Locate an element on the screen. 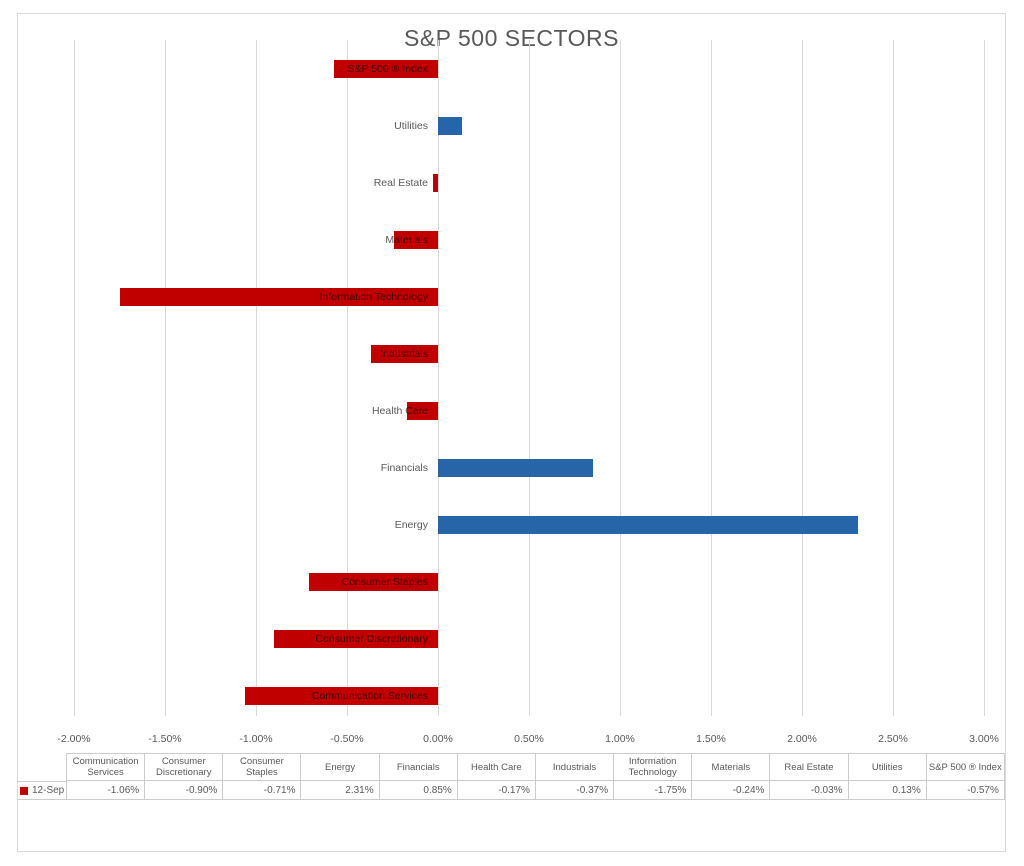  bar-s-p-500-index is located at coordinates (386, 69).